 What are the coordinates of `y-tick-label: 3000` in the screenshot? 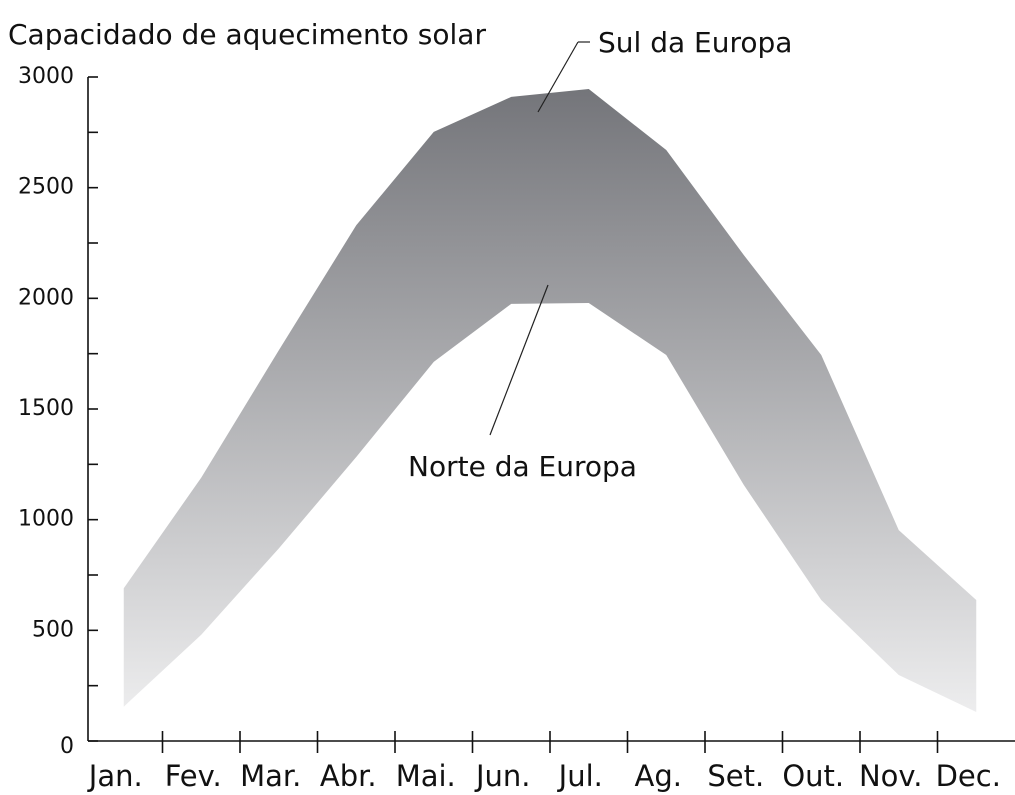 It's located at (46, 76).